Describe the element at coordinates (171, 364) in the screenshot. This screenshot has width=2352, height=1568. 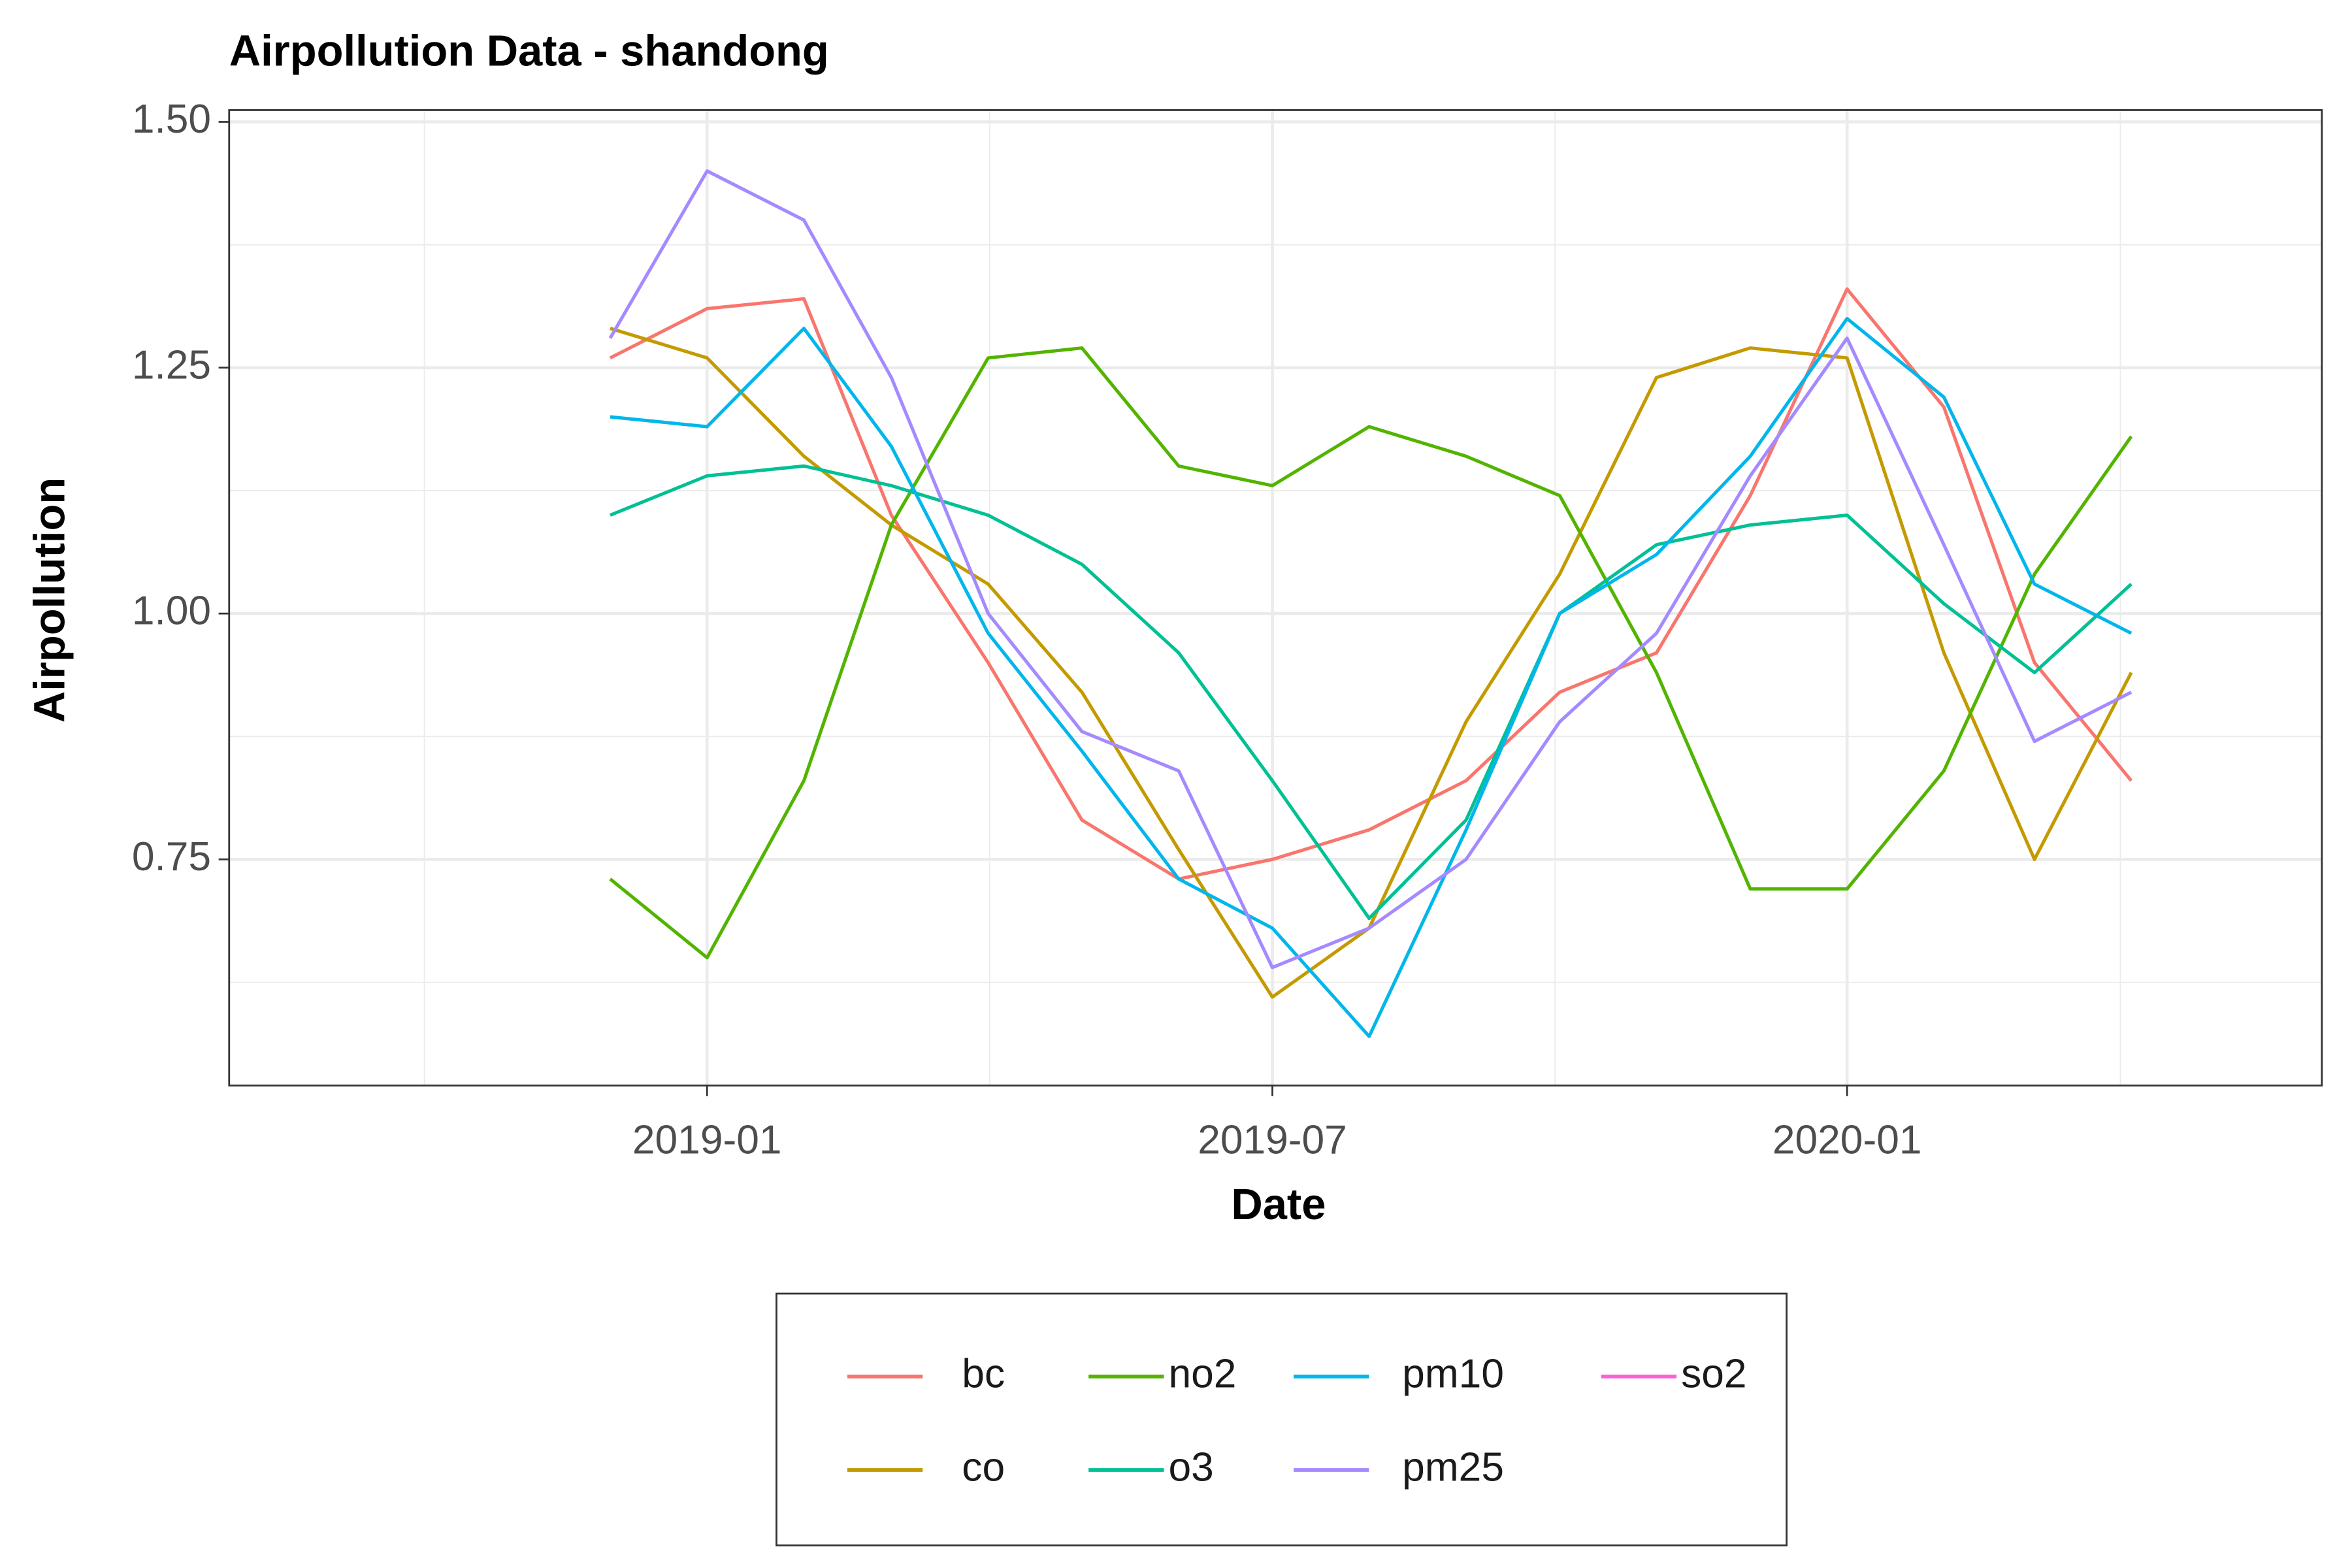
I see `y-tick-label: 1.25` at that location.